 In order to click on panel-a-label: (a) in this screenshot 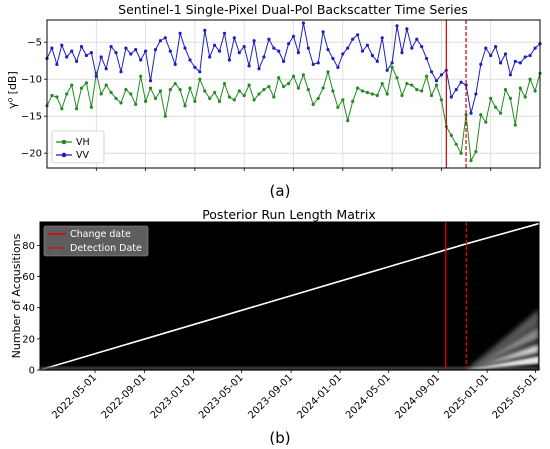, I will do `click(280, 191)`.